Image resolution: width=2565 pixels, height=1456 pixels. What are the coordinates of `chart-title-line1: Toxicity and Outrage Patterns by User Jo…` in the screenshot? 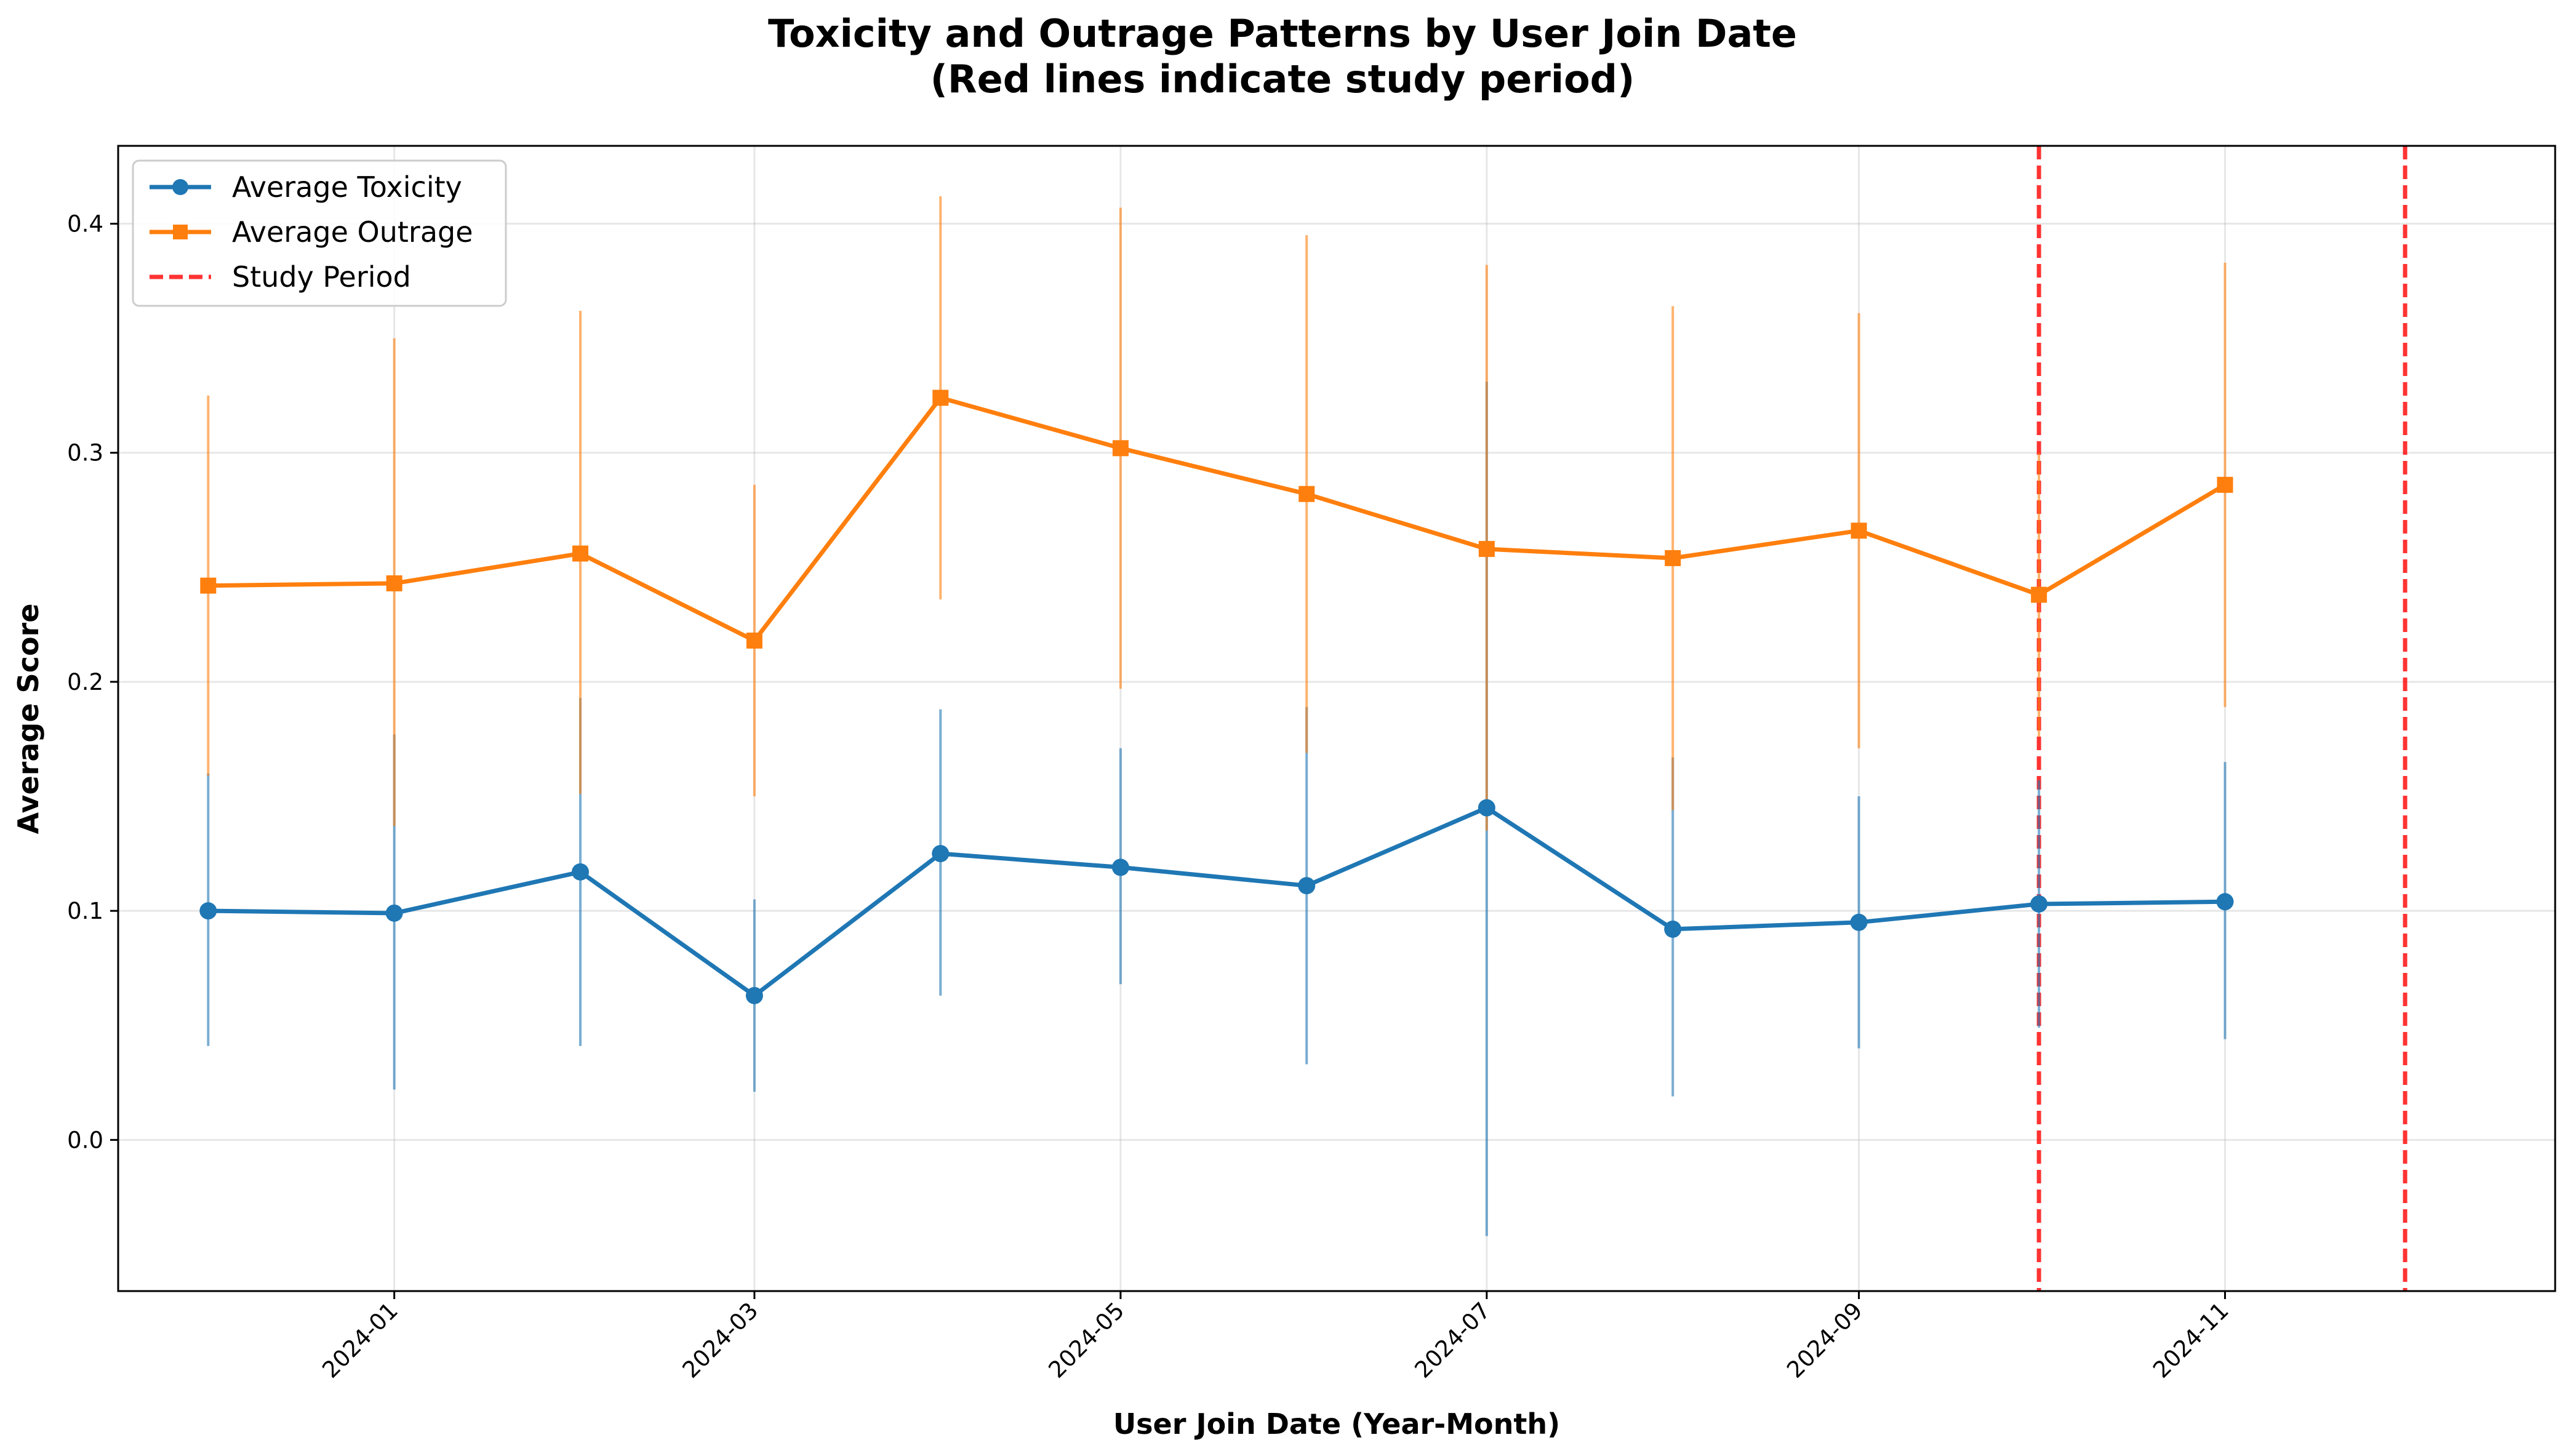 It's located at (1282, 33).